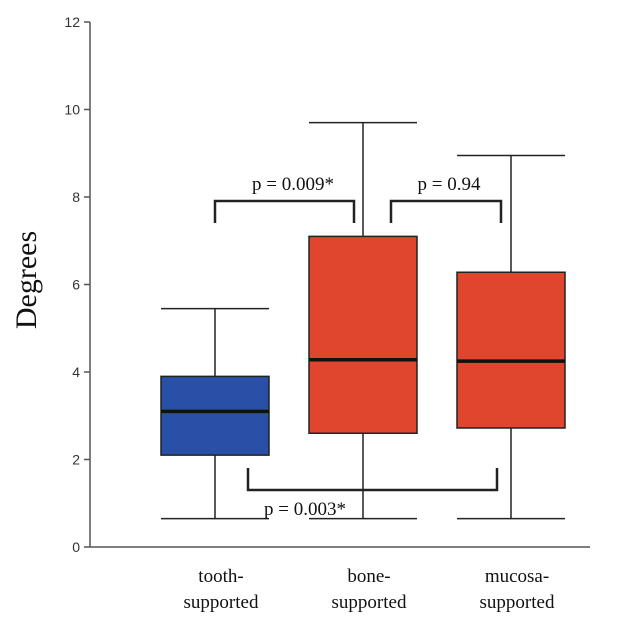  Describe the element at coordinates (72, 110) in the screenshot. I see `y-tick-label: 10` at that location.